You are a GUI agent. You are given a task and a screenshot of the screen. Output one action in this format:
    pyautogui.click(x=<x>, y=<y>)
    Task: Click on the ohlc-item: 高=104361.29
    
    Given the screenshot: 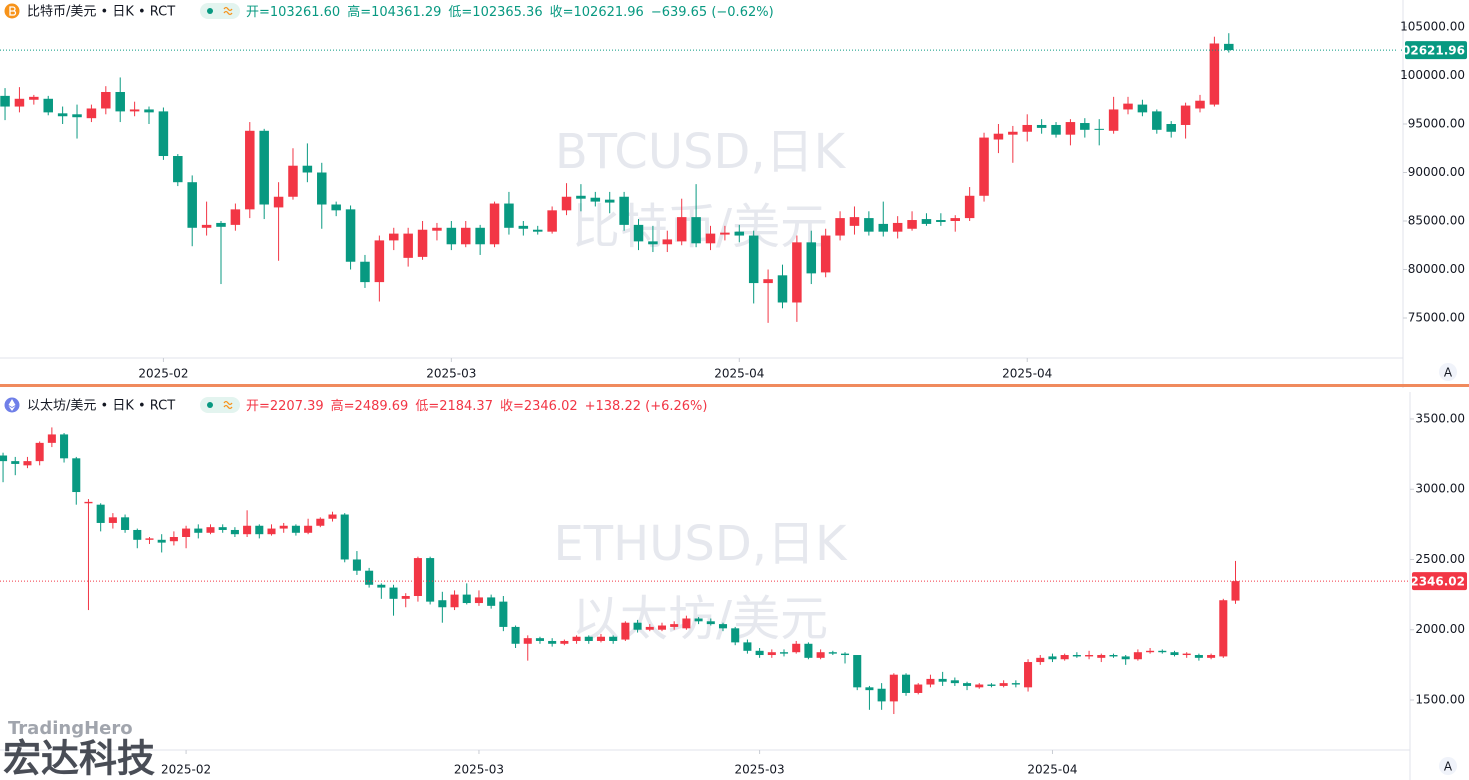 What is the action you would take?
    pyautogui.click(x=394, y=12)
    